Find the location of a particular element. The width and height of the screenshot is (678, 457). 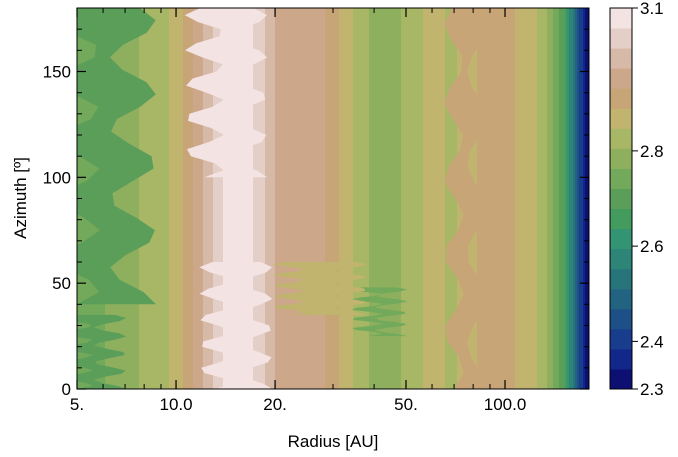

x-tick-label: 100.0 is located at coordinates (505, 404).